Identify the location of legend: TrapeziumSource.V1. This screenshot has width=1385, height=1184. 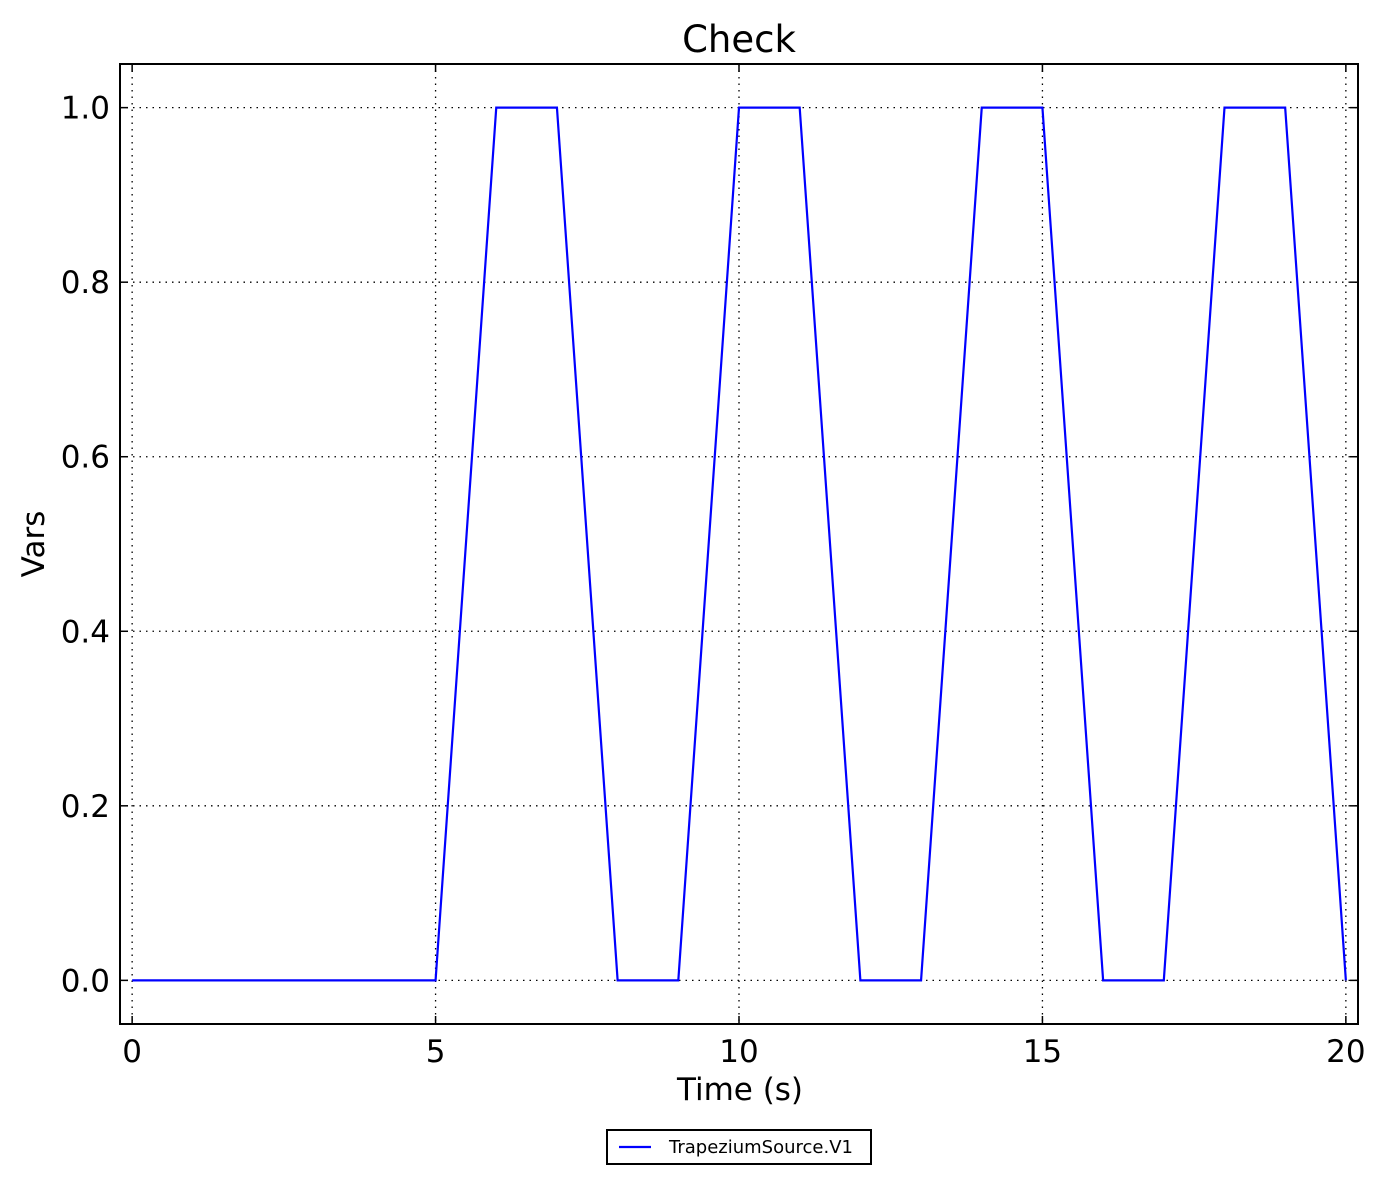
(739, 1147).